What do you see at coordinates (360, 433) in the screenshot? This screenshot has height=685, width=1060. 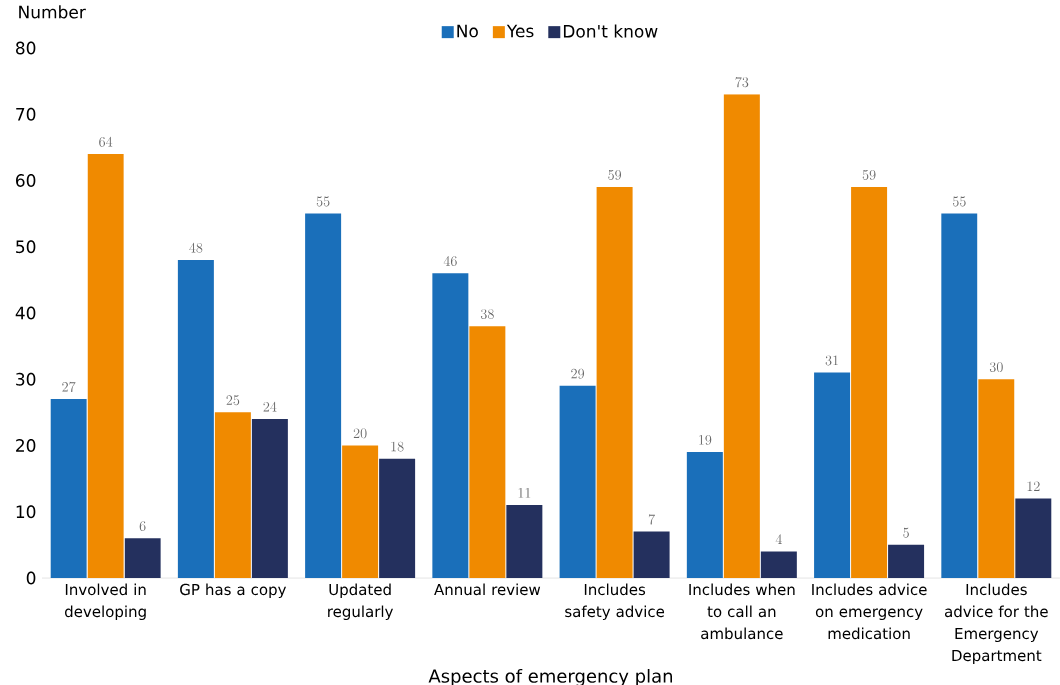 I see `data-label: 20` at bounding box center [360, 433].